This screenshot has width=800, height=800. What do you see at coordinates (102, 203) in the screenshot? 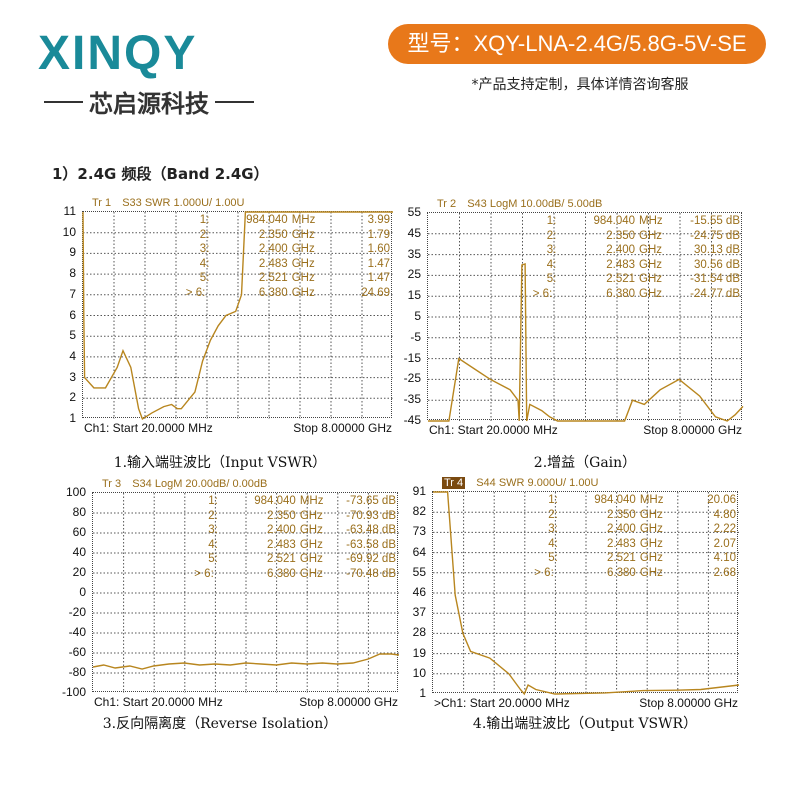
I see `trace-label: Tr 1` at bounding box center [102, 203].